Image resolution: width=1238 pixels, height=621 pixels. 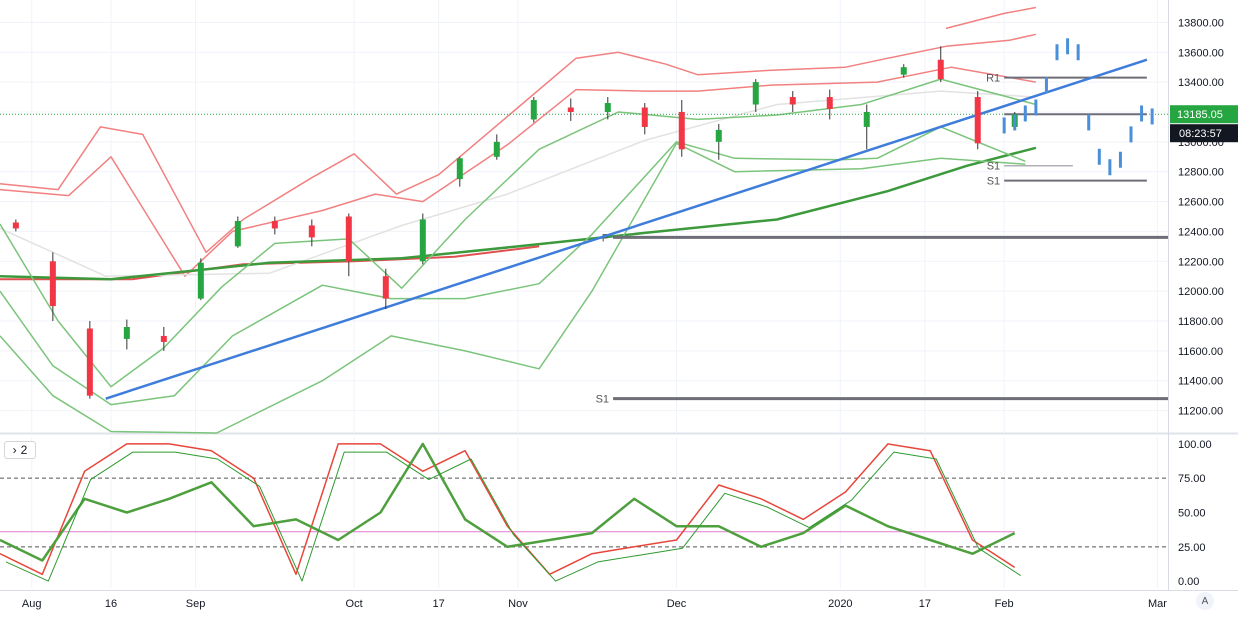 What do you see at coordinates (991, 18) in the screenshot?
I see `bollinger-upper-outer-line` at bounding box center [991, 18].